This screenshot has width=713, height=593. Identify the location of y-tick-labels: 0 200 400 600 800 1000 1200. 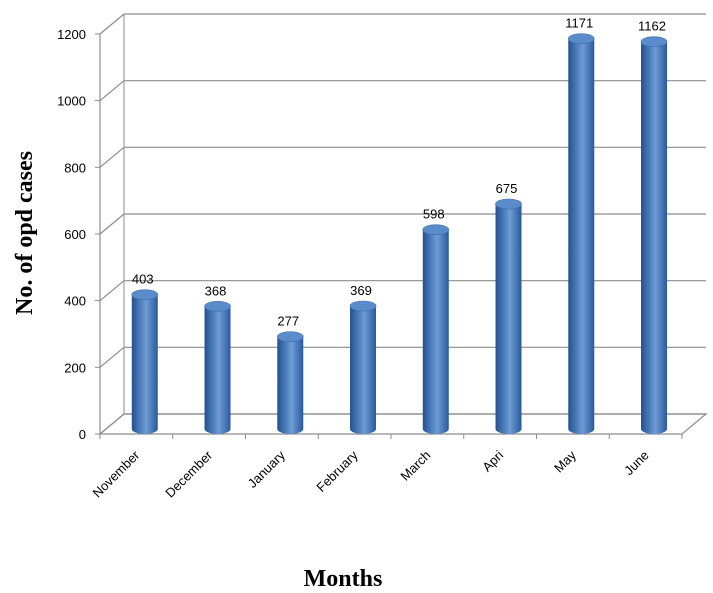
(71, 234).